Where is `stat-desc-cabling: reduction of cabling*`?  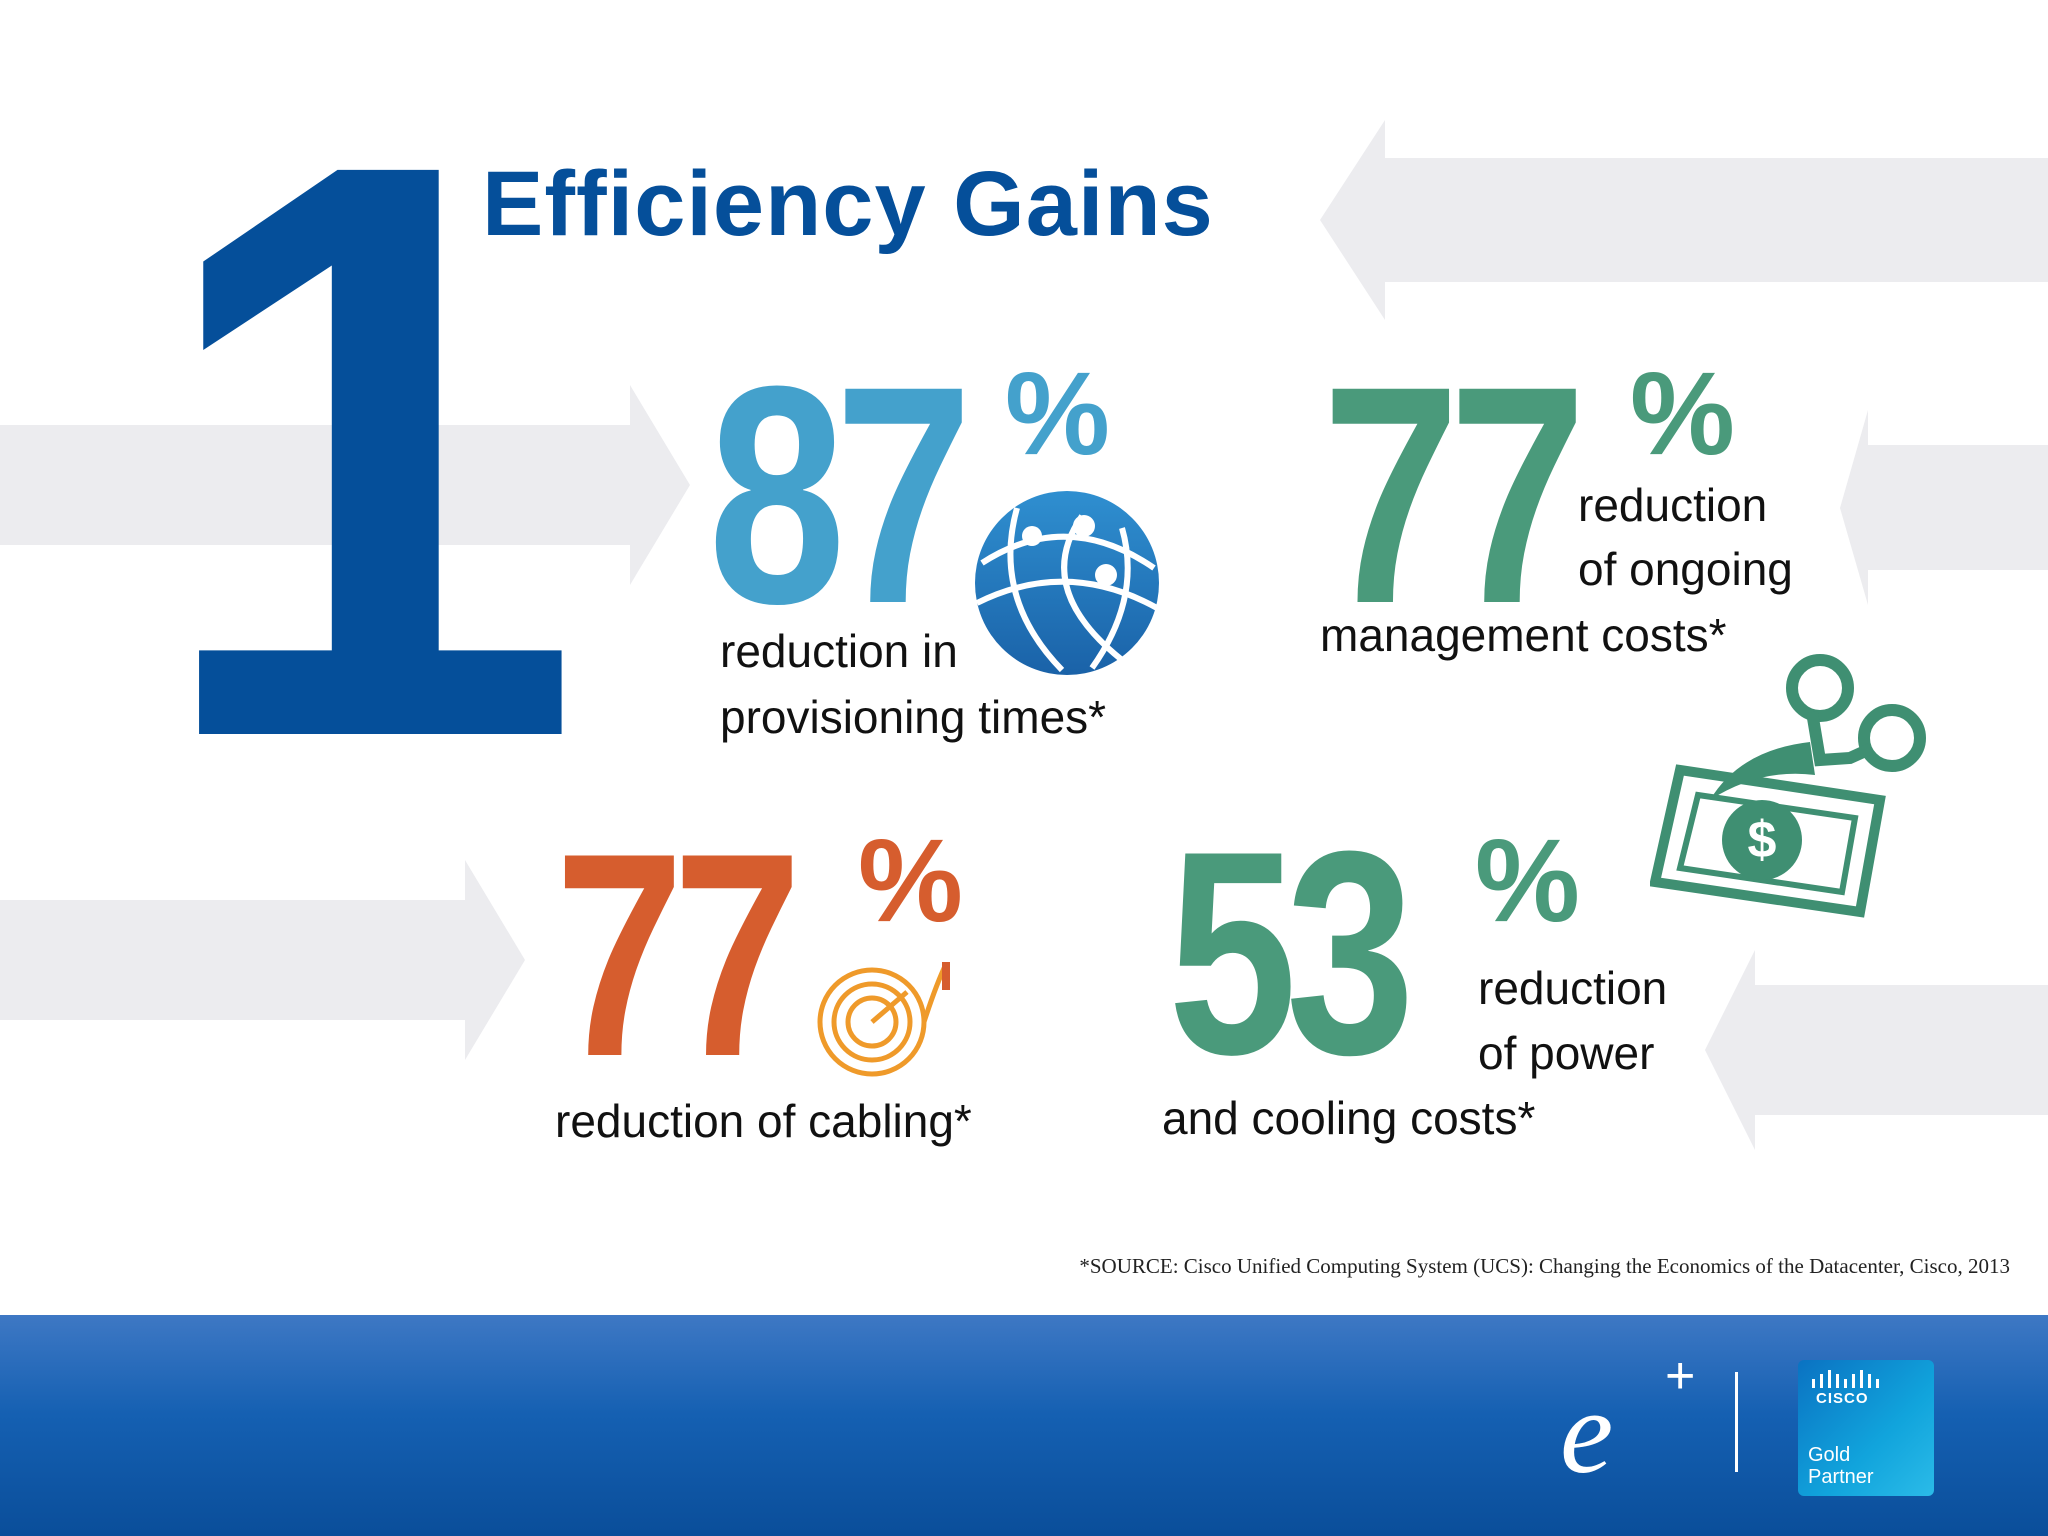 stat-desc-cabling: reduction of cabling* is located at coordinates (763, 1121).